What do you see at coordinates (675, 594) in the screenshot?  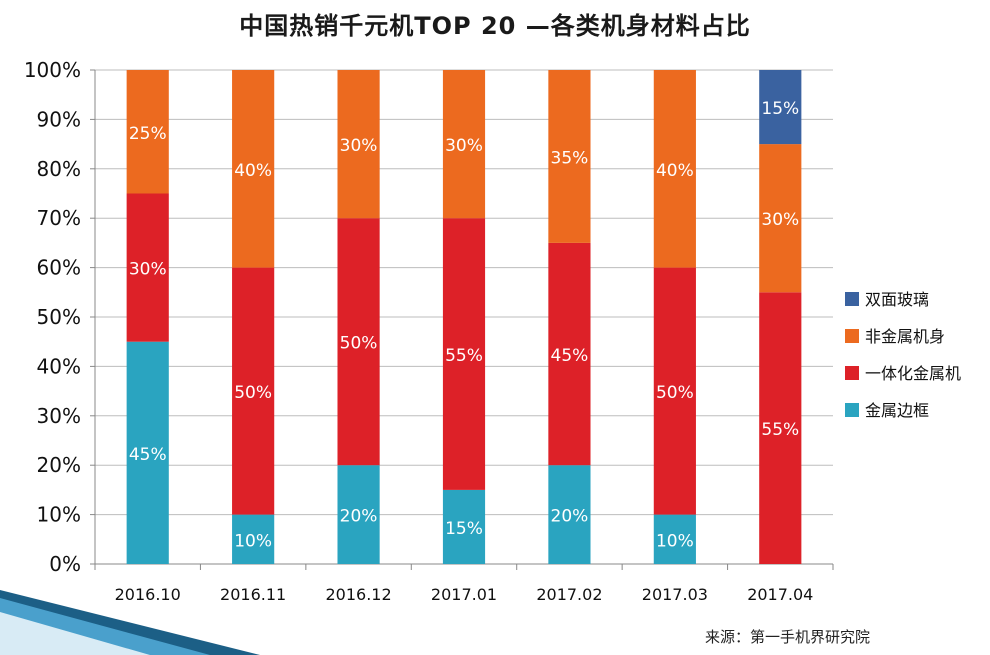 I see `x-tick-label: 2017.03` at bounding box center [675, 594].